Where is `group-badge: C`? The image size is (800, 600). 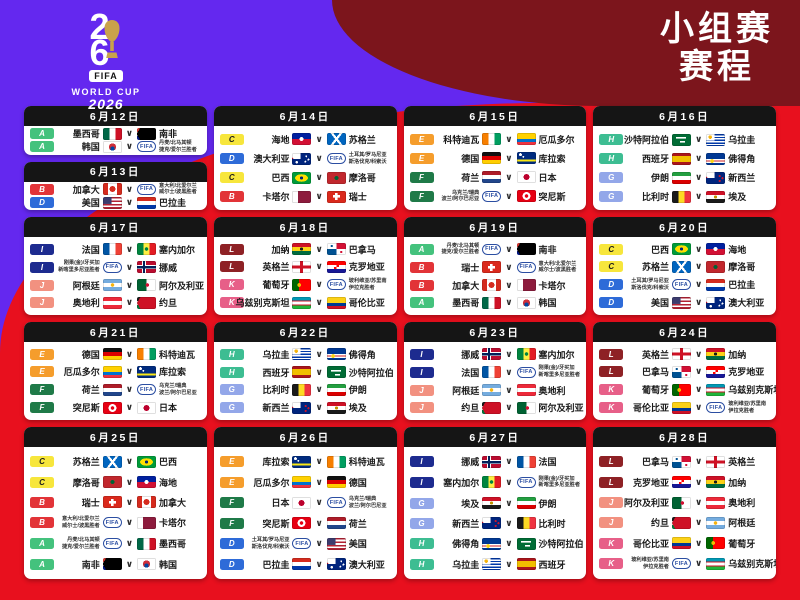
group-badge: C is located at coordinates (231, 139).